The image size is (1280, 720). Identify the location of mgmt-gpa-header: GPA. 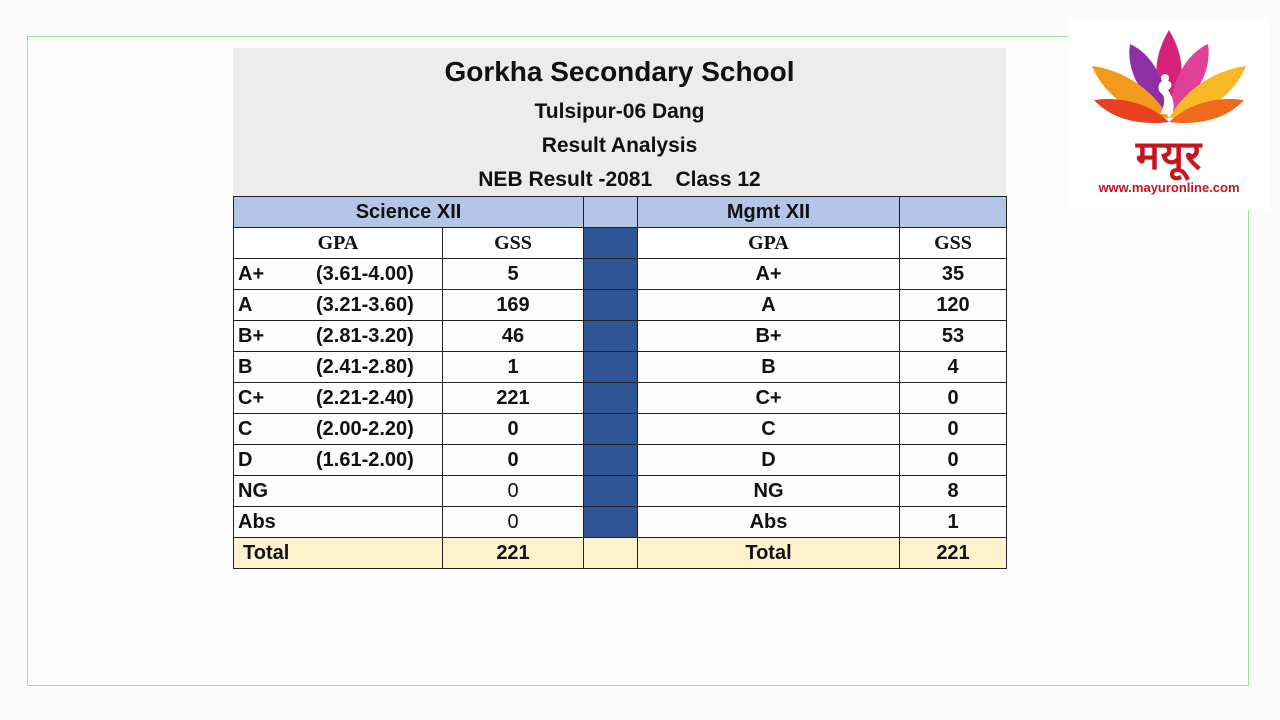
(768, 243).